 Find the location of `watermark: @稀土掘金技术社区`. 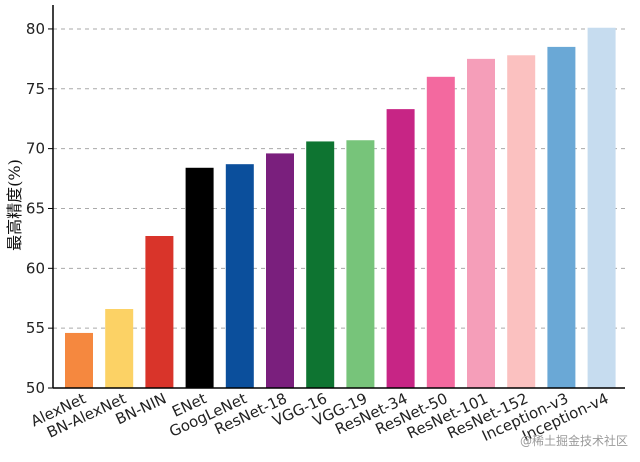

watermark: @稀土掘金技术社区 is located at coordinates (574, 440).